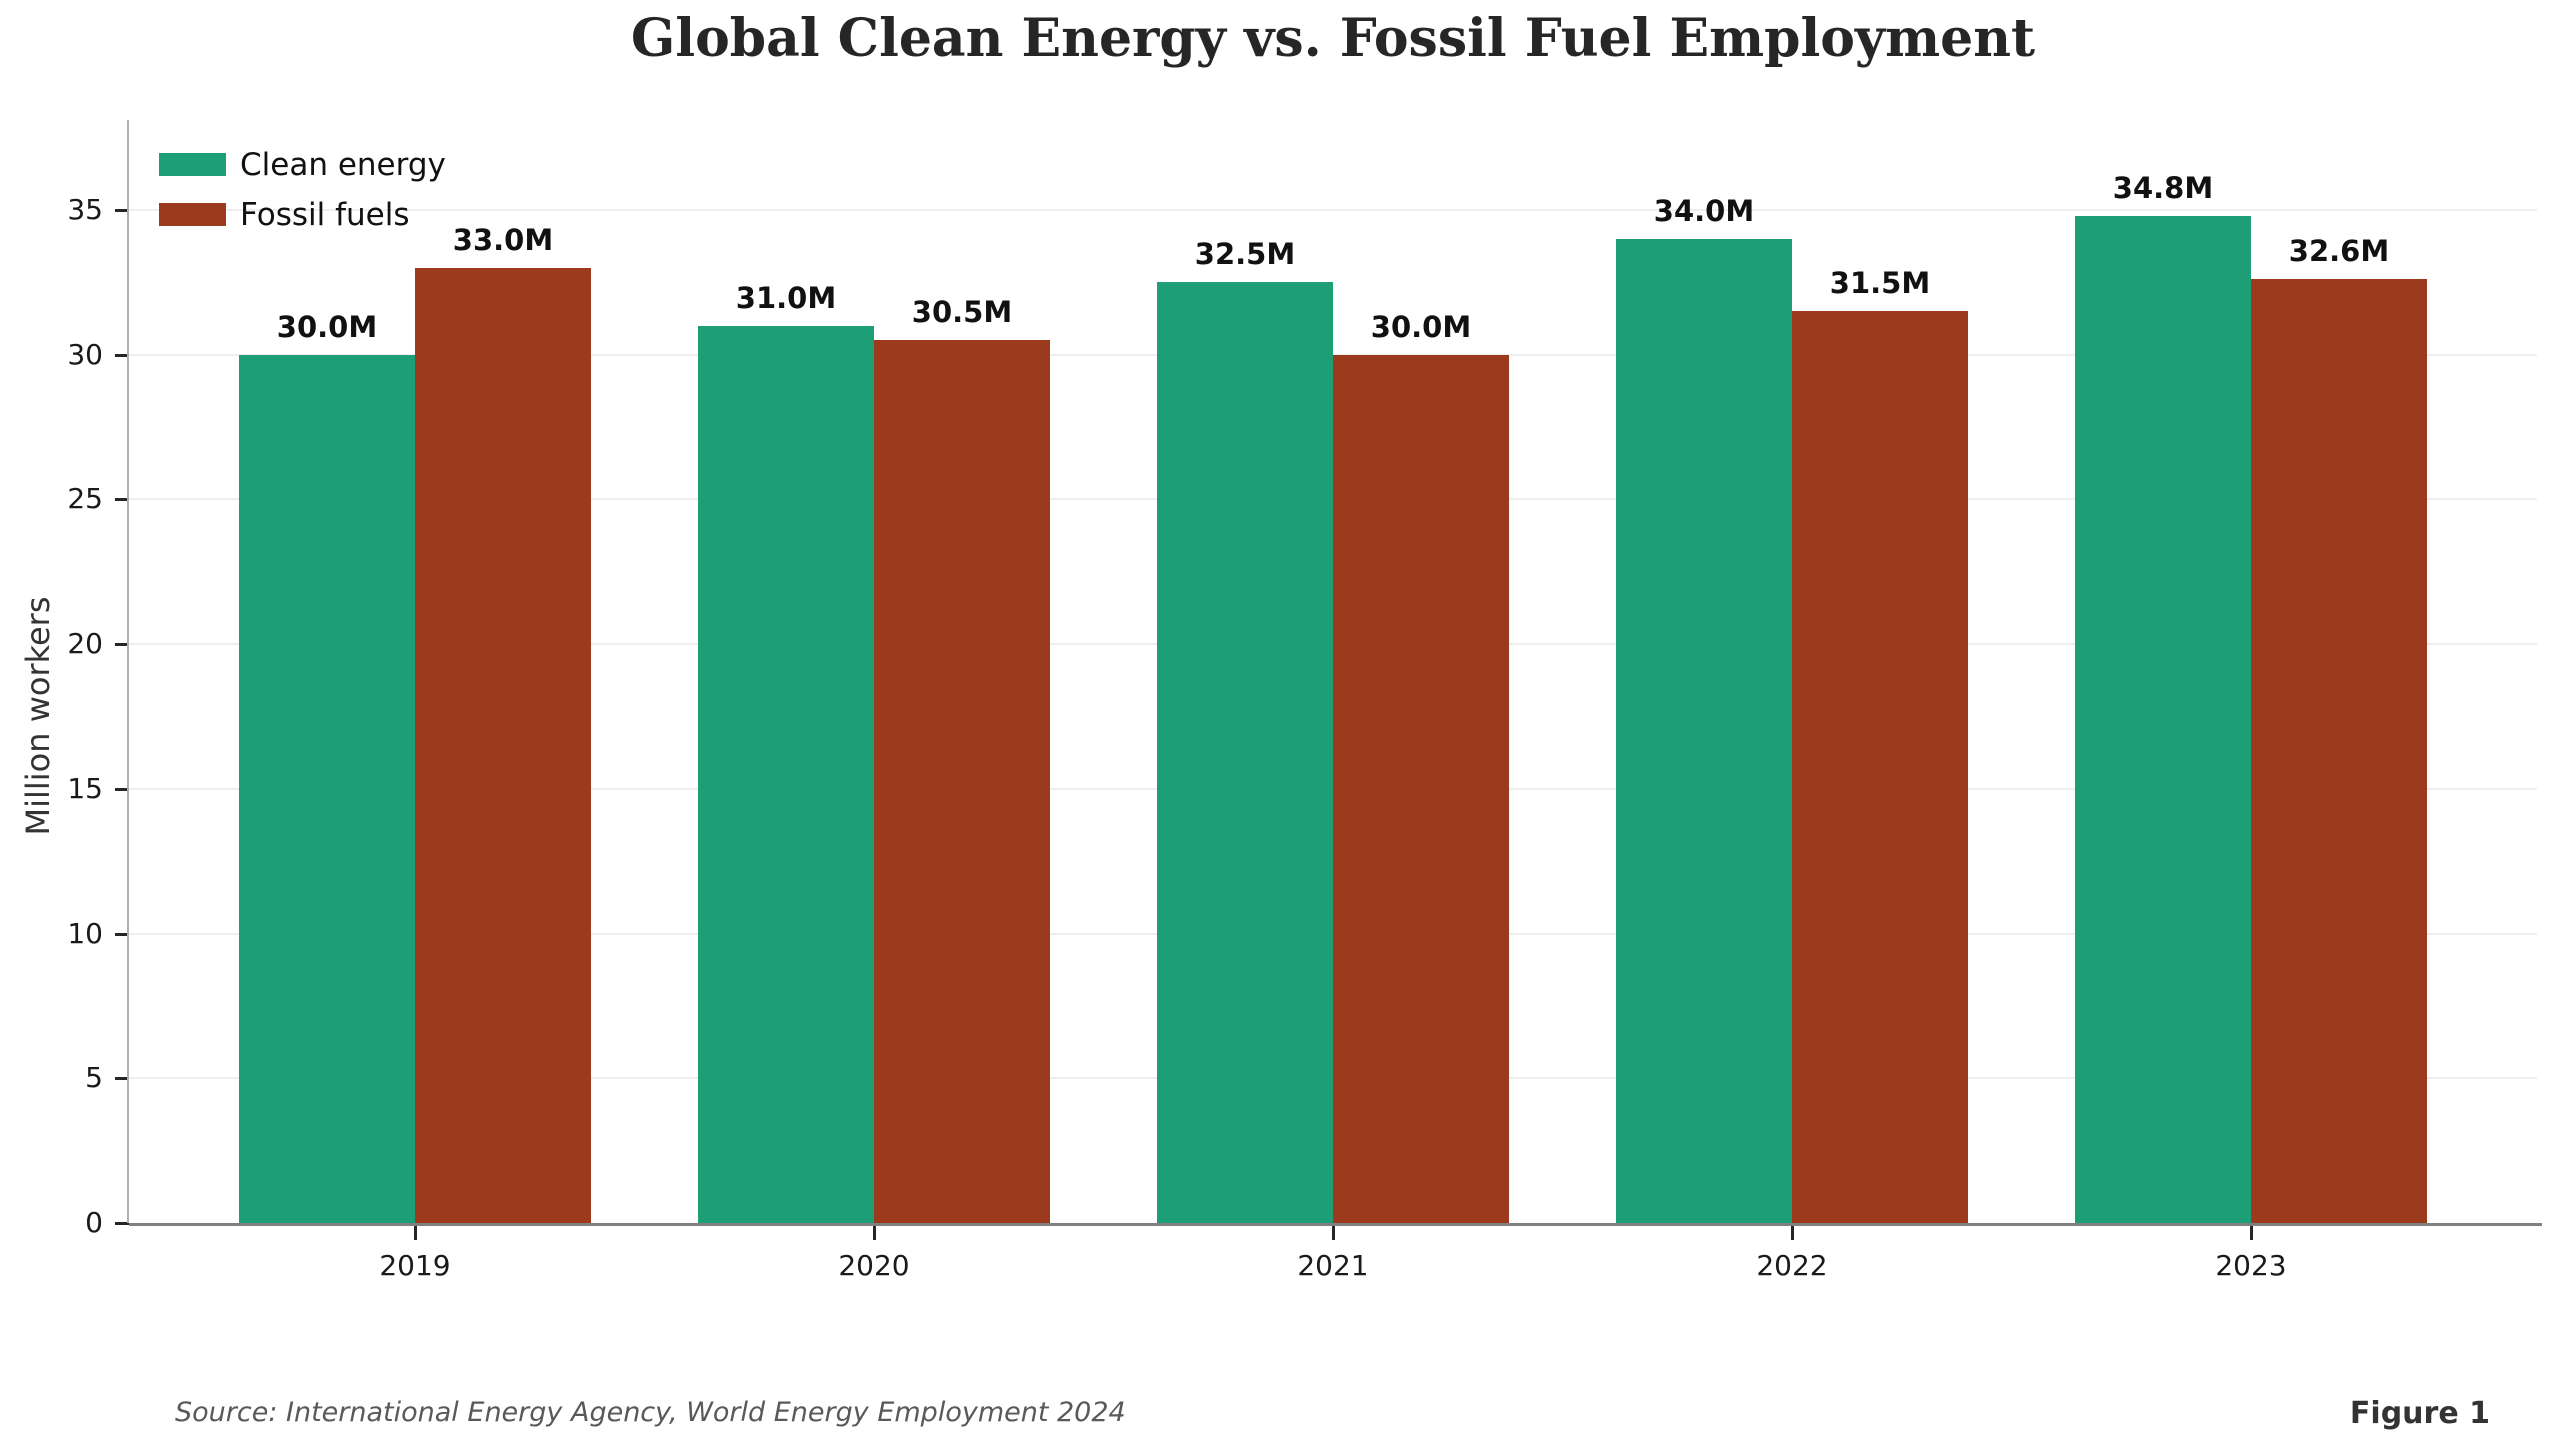 Image resolution: width=2560 pixels, height=1450 pixels. What do you see at coordinates (94, 1222) in the screenshot?
I see `y-tick-label-0: 0` at bounding box center [94, 1222].